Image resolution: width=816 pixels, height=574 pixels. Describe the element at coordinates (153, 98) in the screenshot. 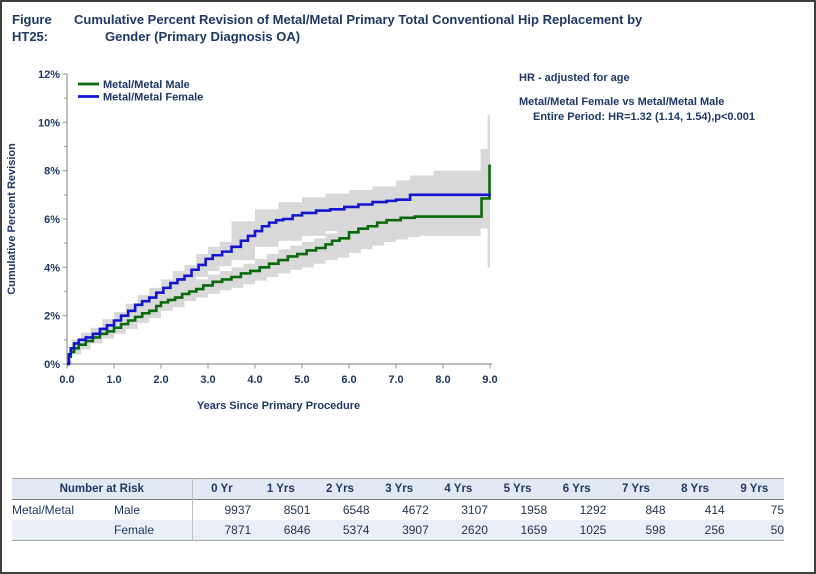

I see `legend-label-female: Metal/Metal Female` at that location.